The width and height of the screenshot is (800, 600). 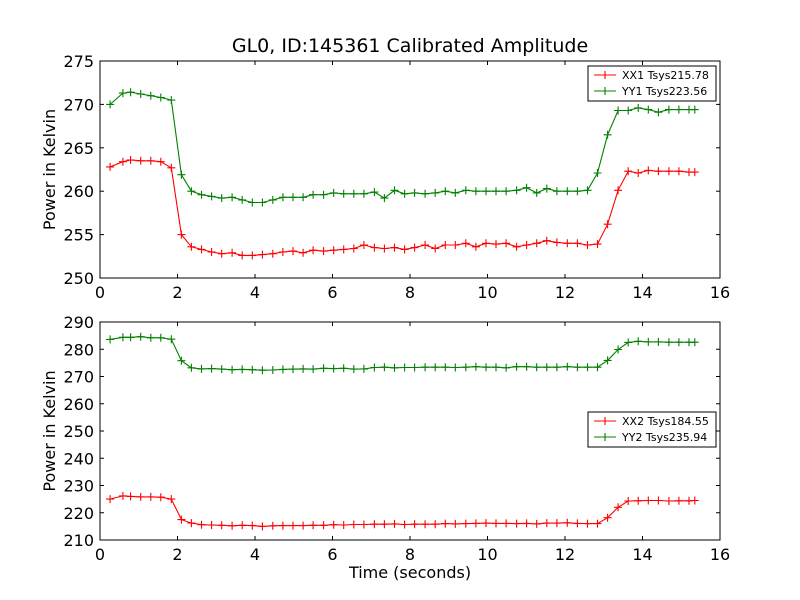 What do you see at coordinates (49, 430) in the screenshot?
I see `y-axis-label: Power in Kelvin` at bounding box center [49, 430].